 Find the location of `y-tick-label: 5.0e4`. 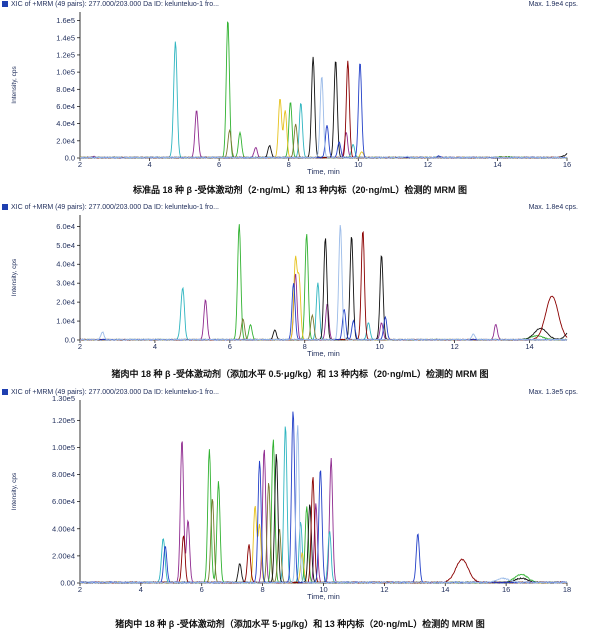

y-tick-label: 5.0e4 is located at coordinates (65, 245).